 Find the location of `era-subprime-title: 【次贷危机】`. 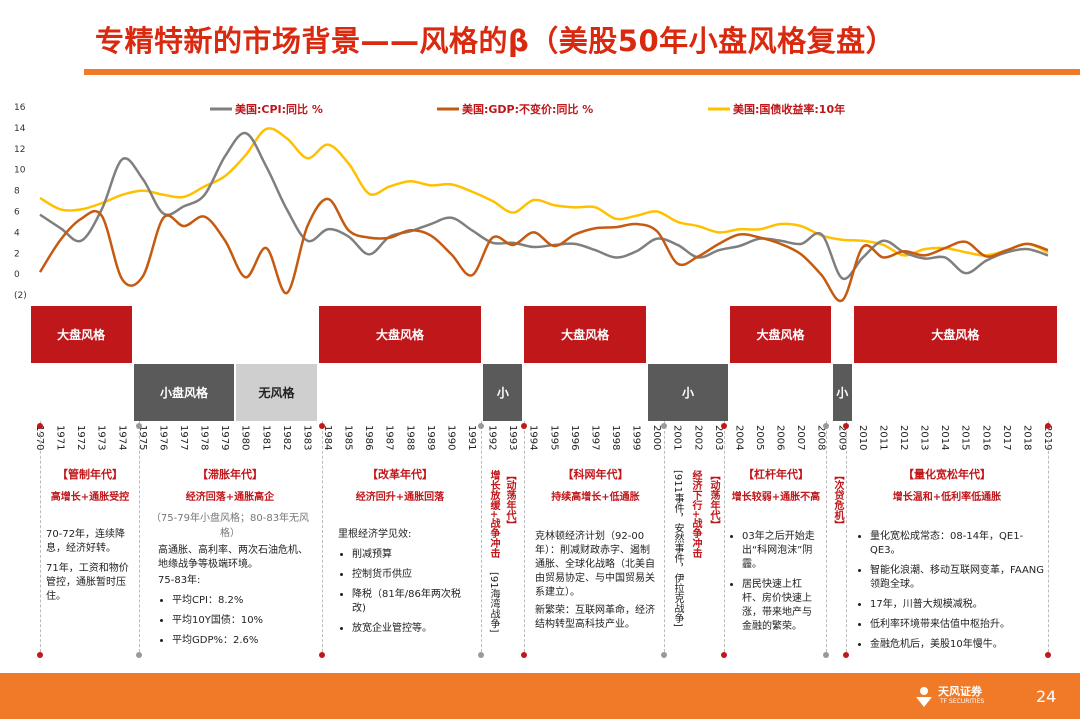

era-subprime-title: 【次贷危机】 is located at coordinates (837, 500).